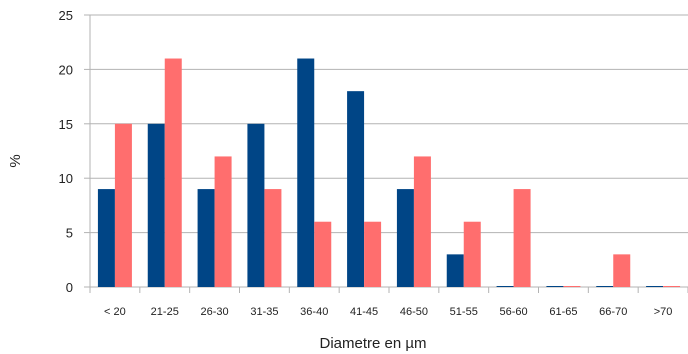 The image size is (688, 354). What do you see at coordinates (414, 312) in the screenshot?
I see `x-tick-label: 46-50` at bounding box center [414, 312].